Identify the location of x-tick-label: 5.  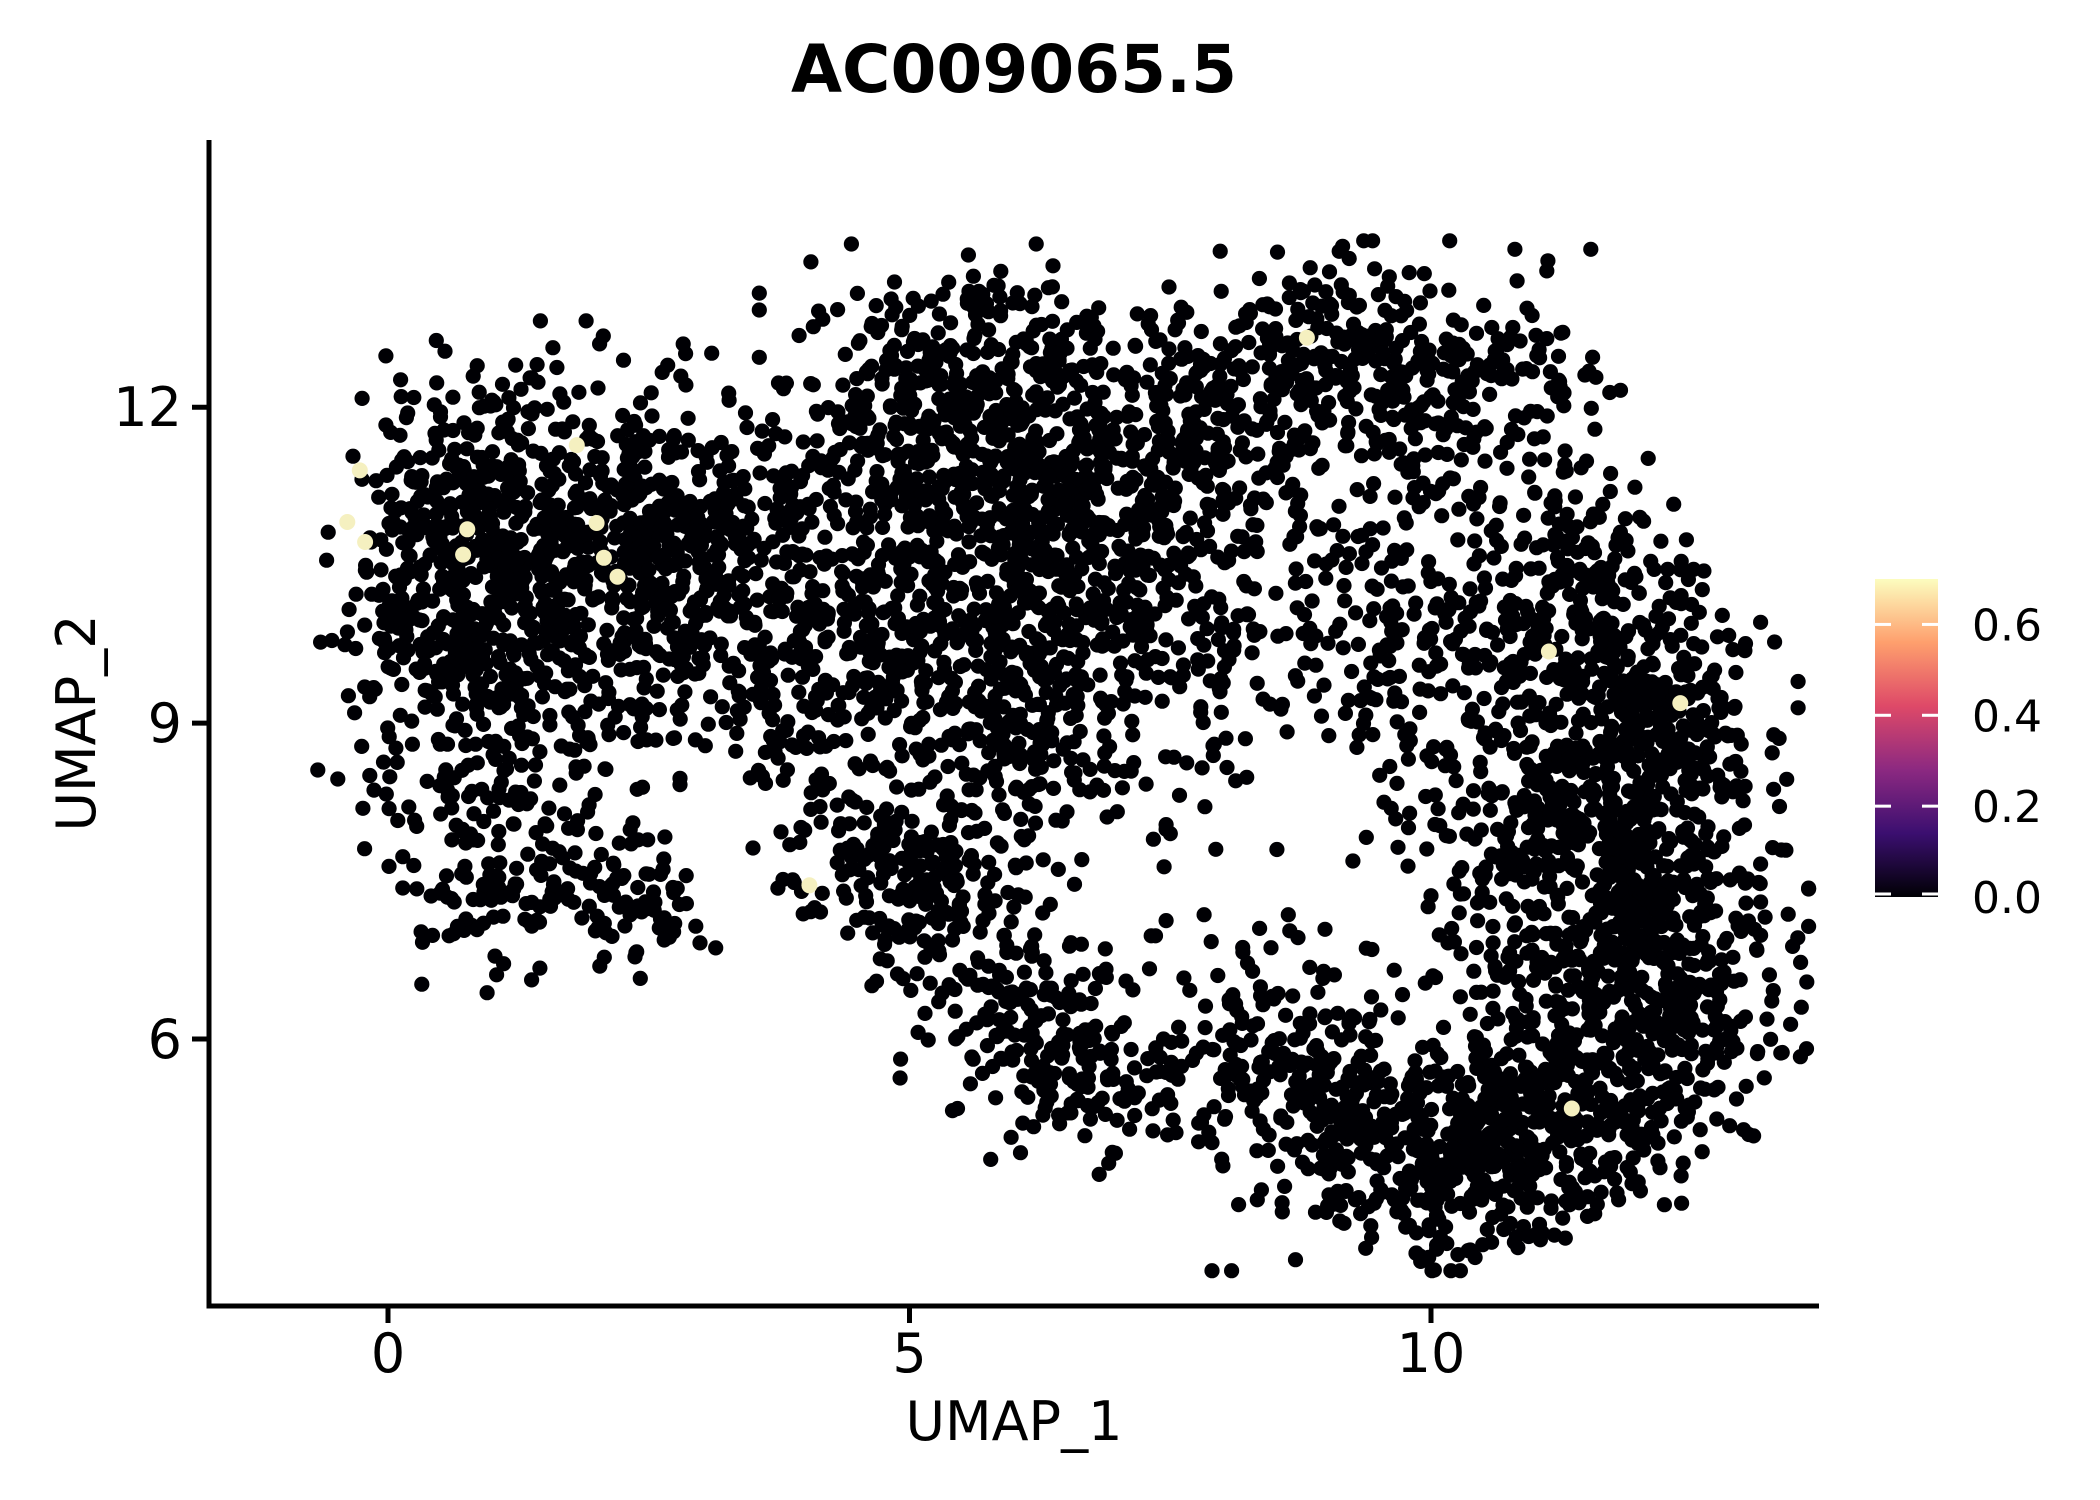
(909, 1353).